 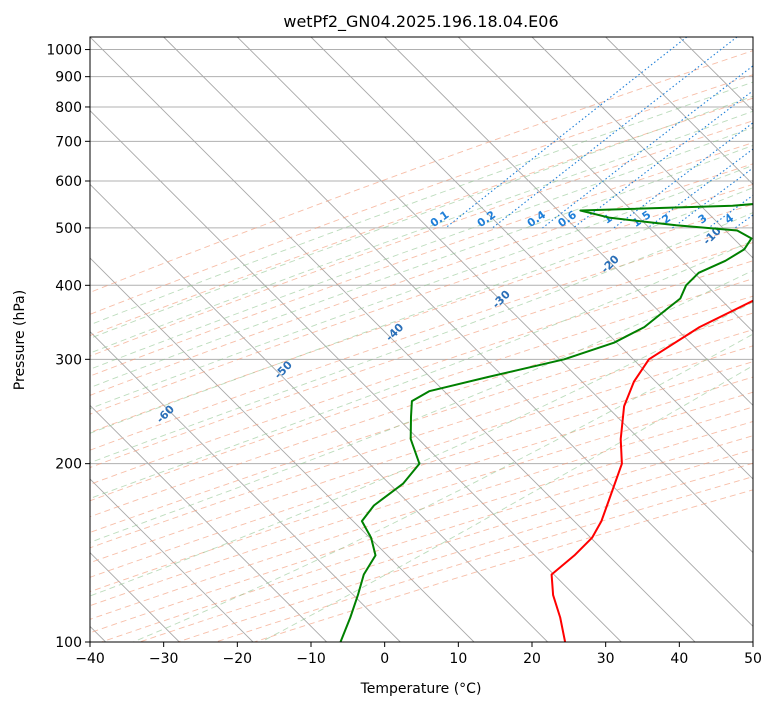 What do you see at coordinates (90, 659) in the screenshot?
I see `x-tick-label: −40` at bounding box center [90, 659].